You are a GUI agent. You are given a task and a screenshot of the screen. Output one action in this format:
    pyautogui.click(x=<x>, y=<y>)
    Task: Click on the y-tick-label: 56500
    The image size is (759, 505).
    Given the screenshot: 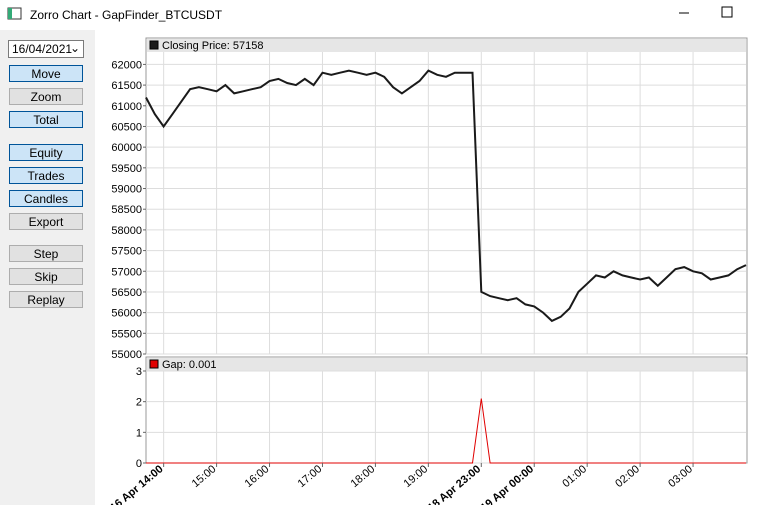 What is the action you would take?
    pyautogui.click(x=126, y=293)
    